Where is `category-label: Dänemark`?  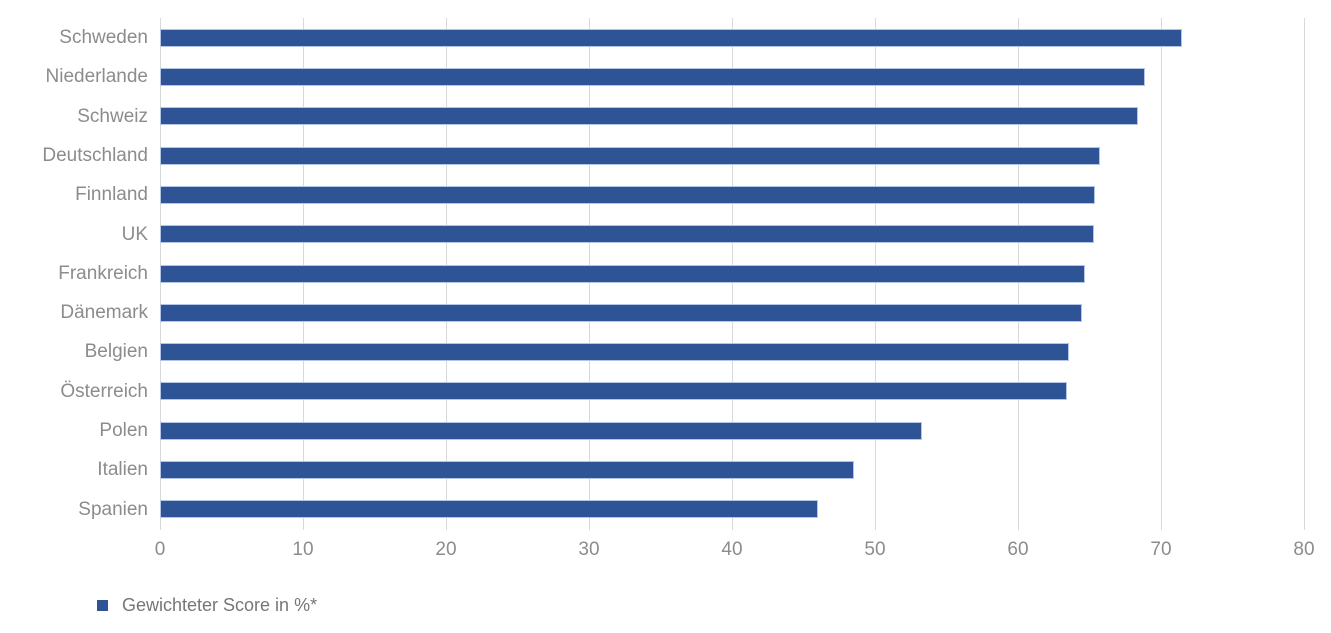
category-label: Dänemark is located at coordinates (104, 313).